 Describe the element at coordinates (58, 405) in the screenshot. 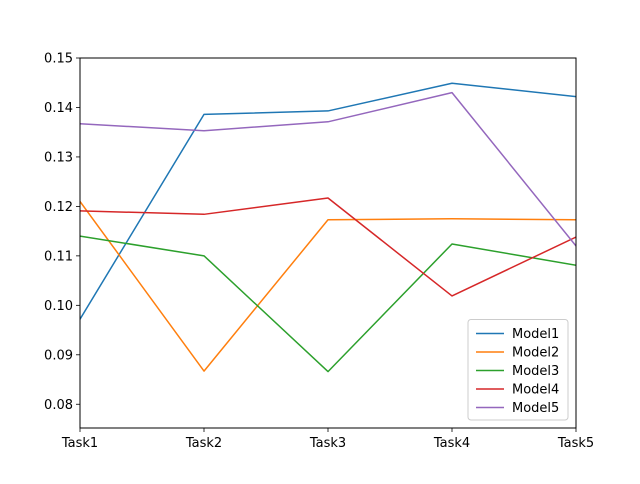

I see `y-tick-label: 0.08` at that location.